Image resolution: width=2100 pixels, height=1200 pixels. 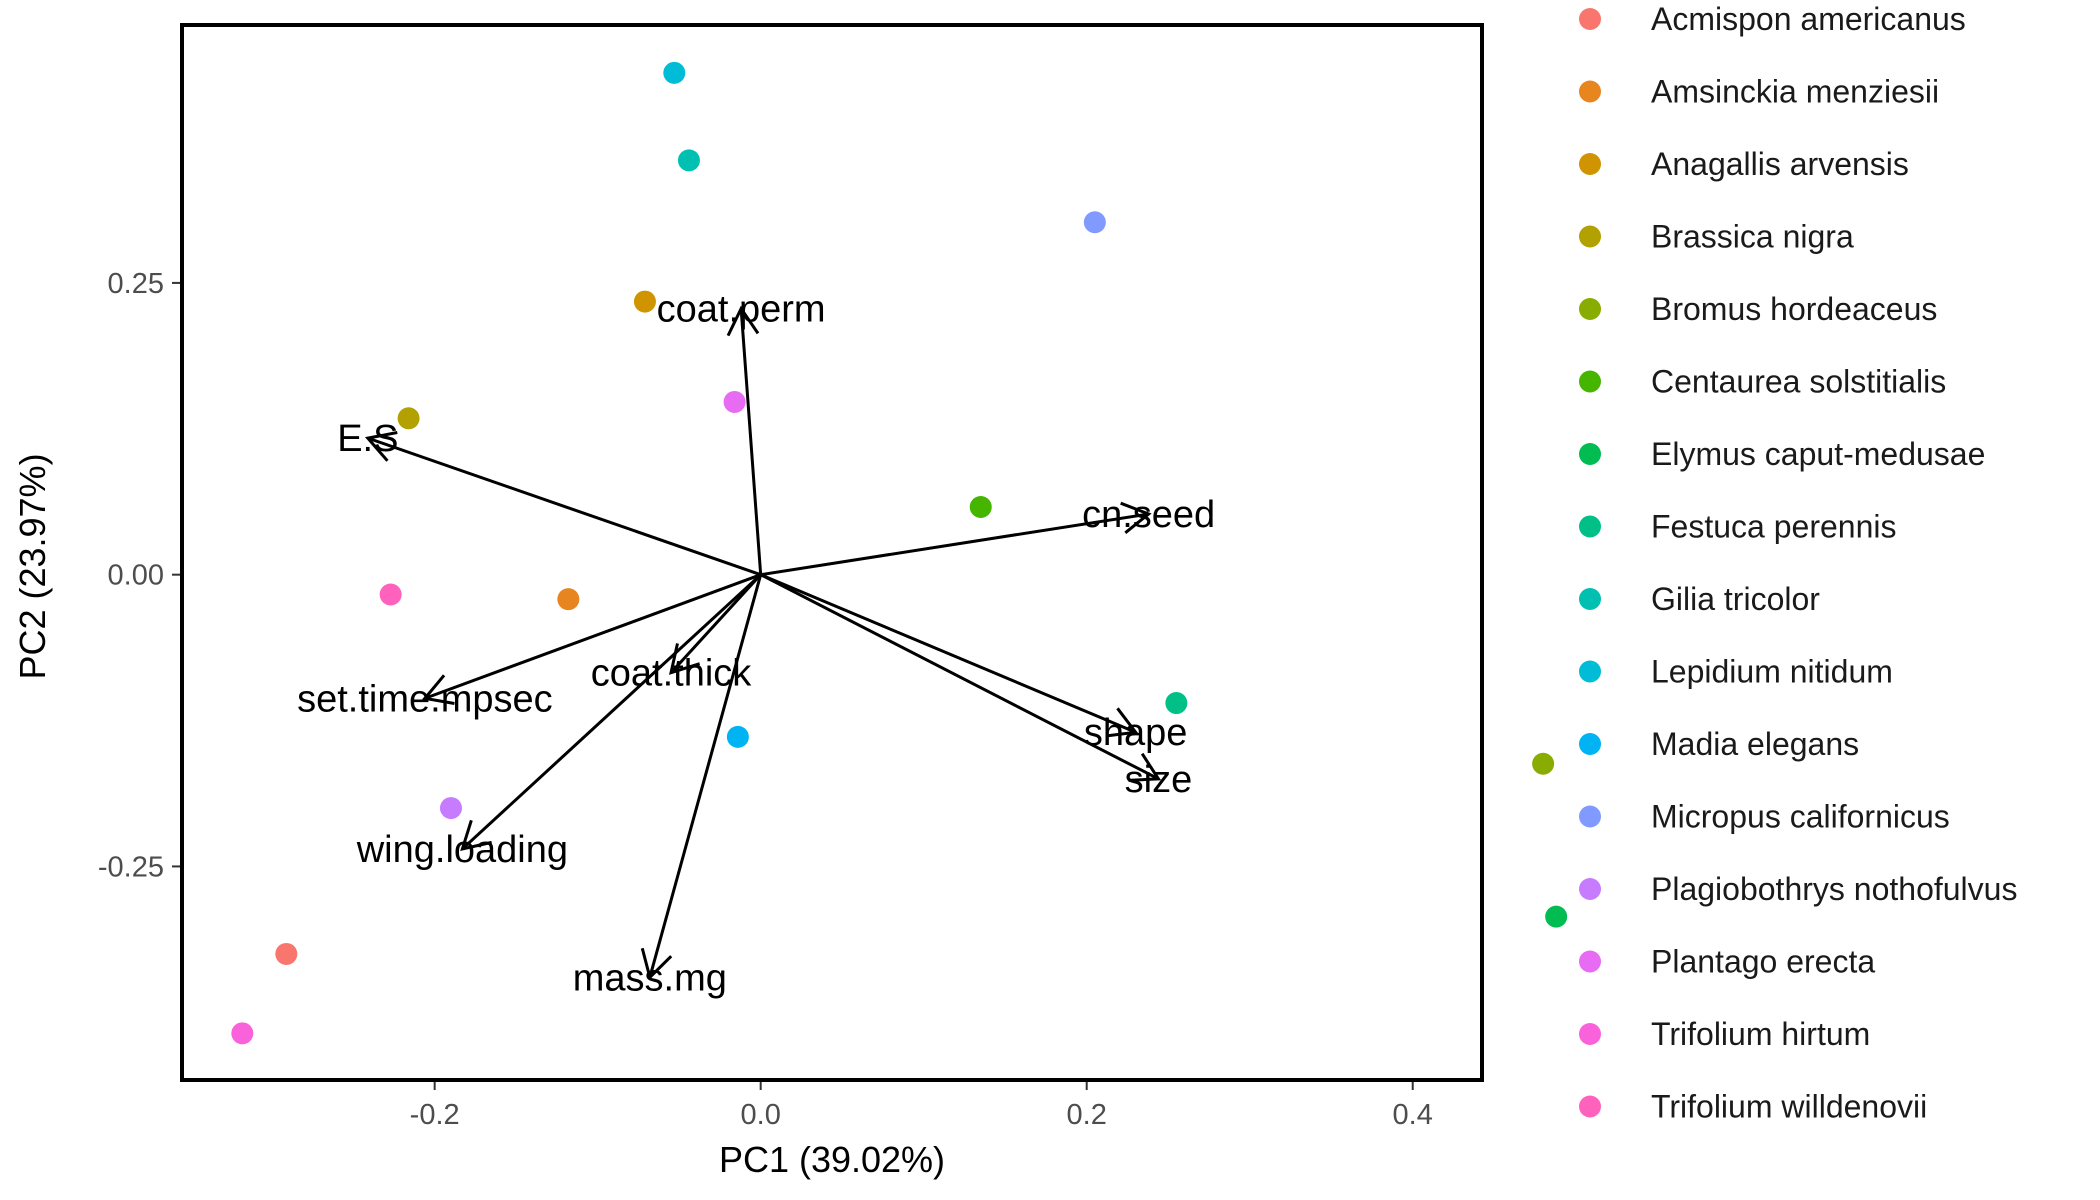 What do you see at coordinates (435, 1115) in the screenshot?
I see `x-tick-label: -0.2` at bounding box center [435, 1115].